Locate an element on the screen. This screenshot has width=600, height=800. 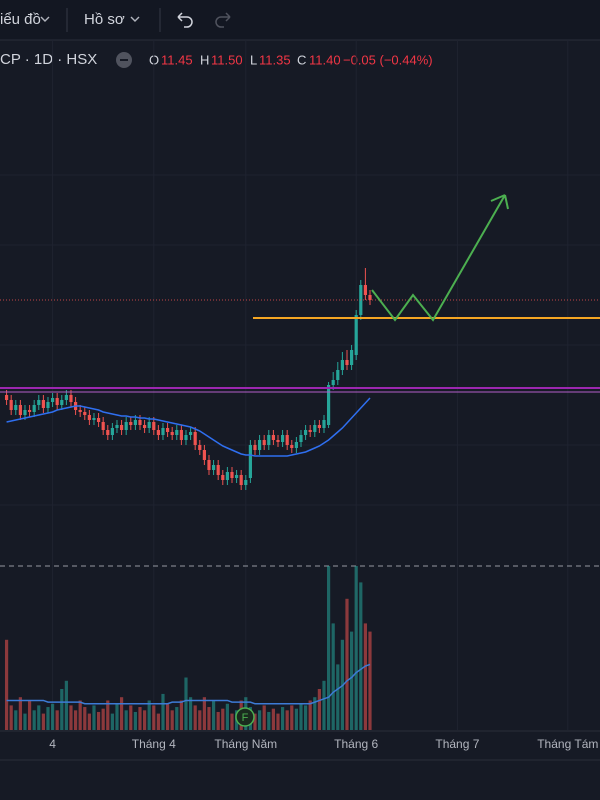
symbol: CP · 1D · HSX is located at coordinates (48, 59).